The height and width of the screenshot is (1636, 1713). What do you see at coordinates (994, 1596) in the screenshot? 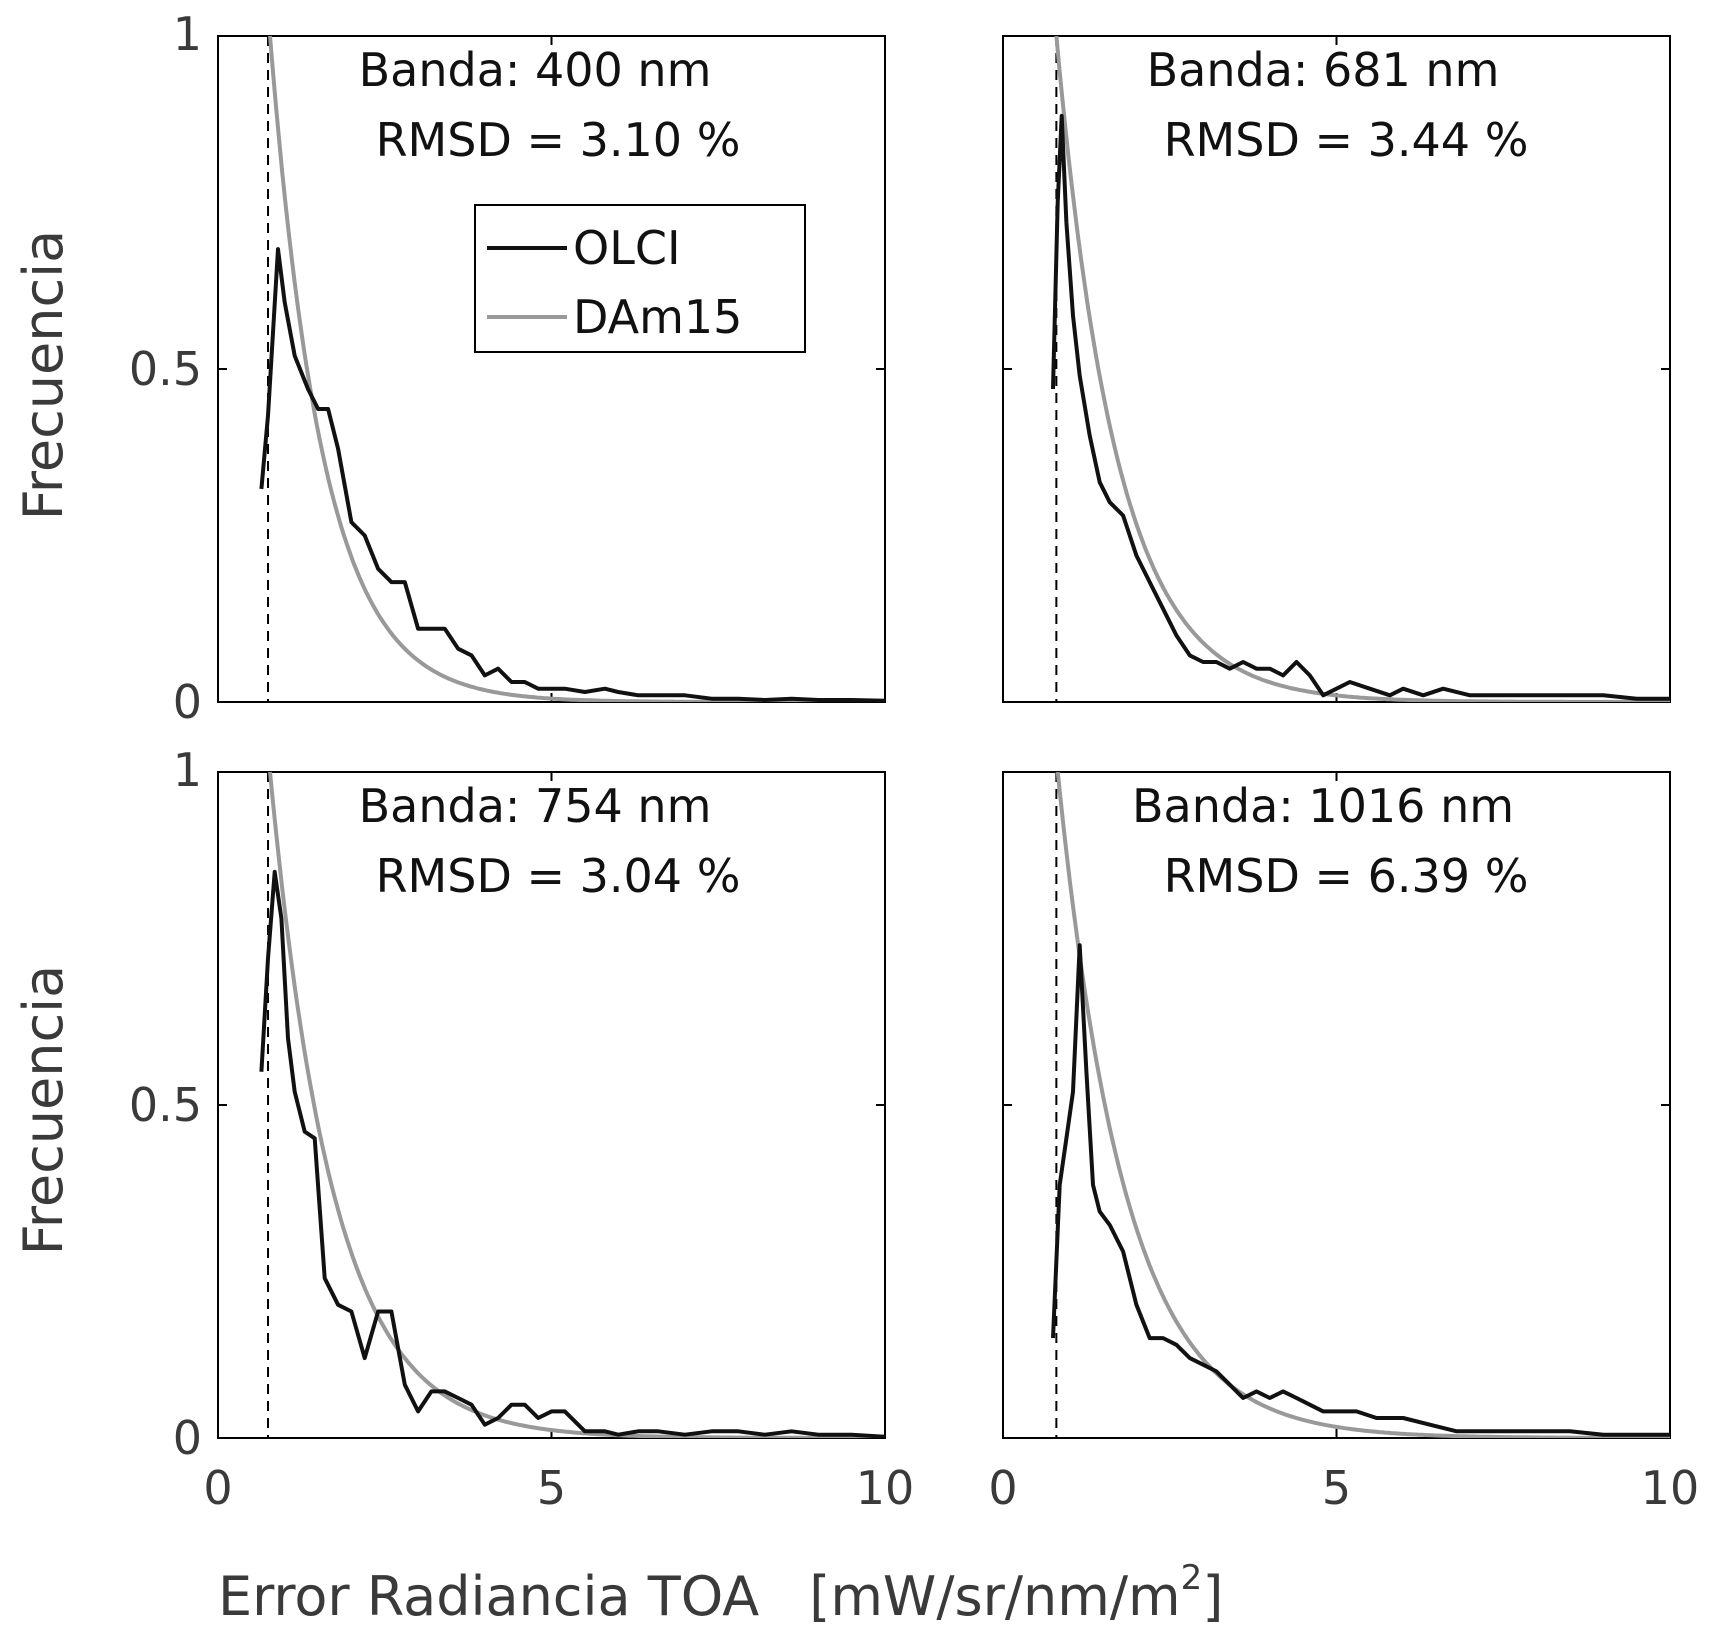
I see `x-axis-unit: [mW/sr/nm/m` at bounding box center [994, 1596].